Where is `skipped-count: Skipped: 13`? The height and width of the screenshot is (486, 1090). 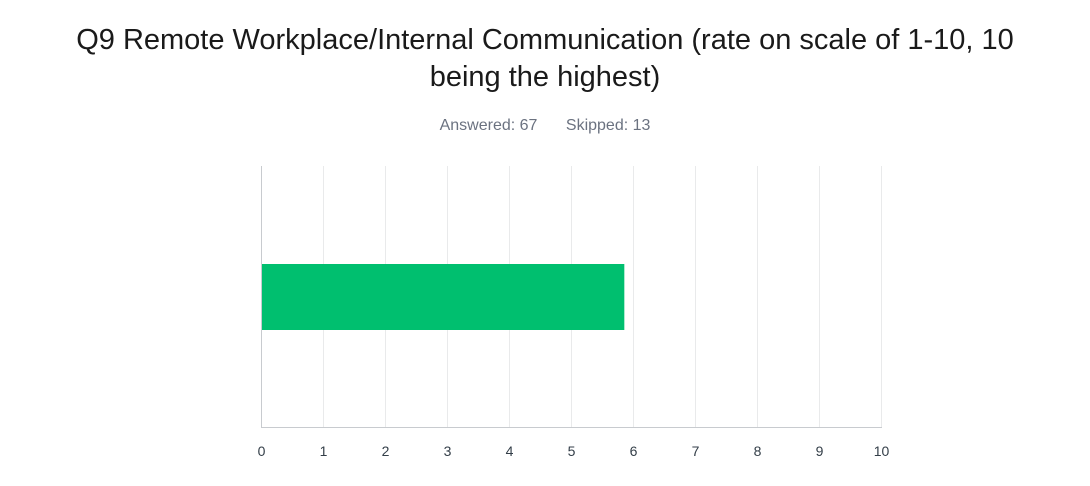
skipped-count: Skipped: 13 is located at coordinates (608, 125).